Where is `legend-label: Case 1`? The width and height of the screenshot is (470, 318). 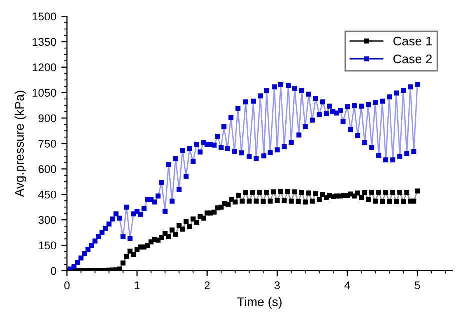
legend-label: Case 1 is located at coordinates (413, 41).